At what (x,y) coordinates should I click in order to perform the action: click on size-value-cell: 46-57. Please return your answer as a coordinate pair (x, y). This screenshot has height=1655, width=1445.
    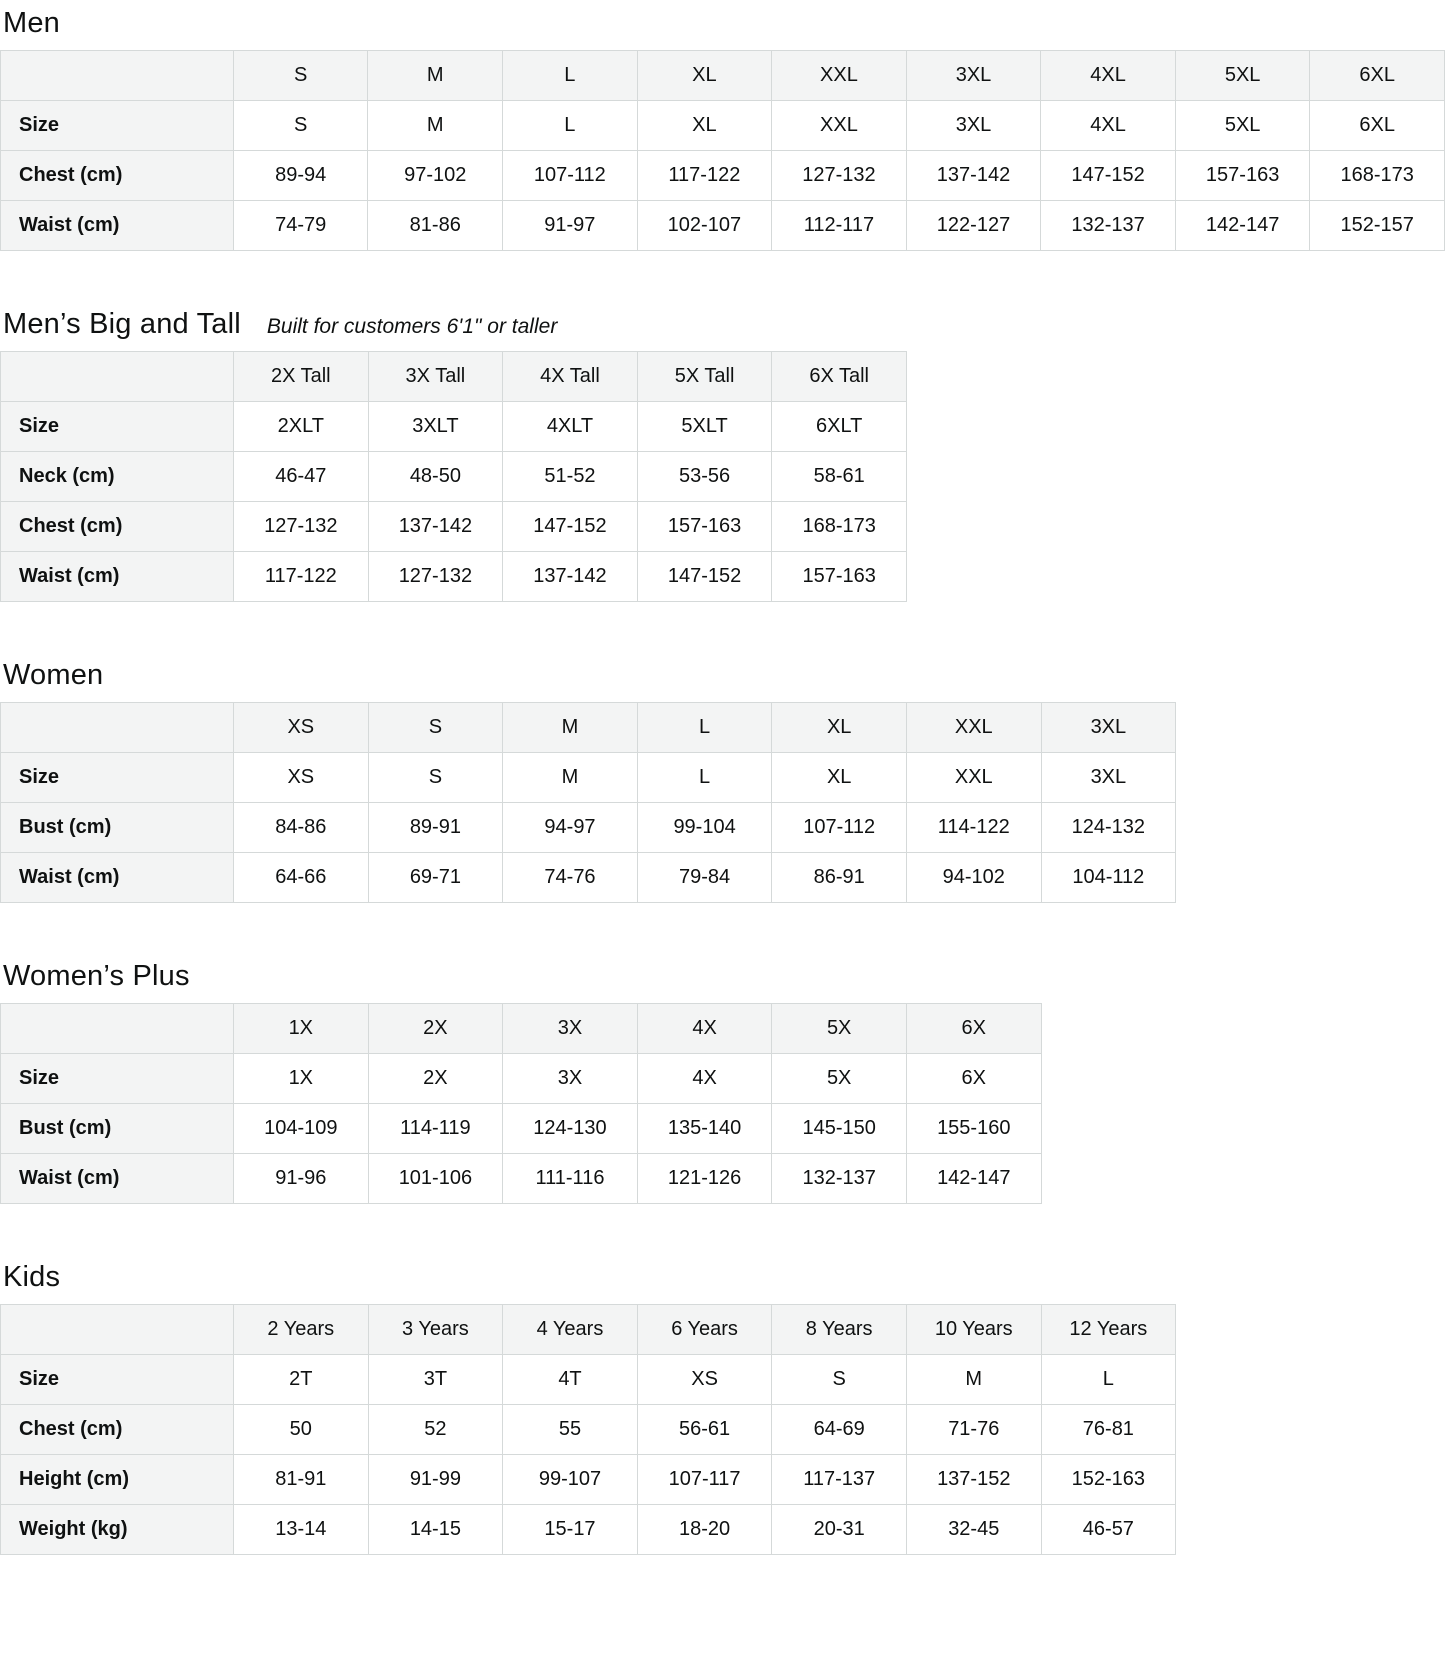
    Looking at the image, I should click on (1108, 1529).